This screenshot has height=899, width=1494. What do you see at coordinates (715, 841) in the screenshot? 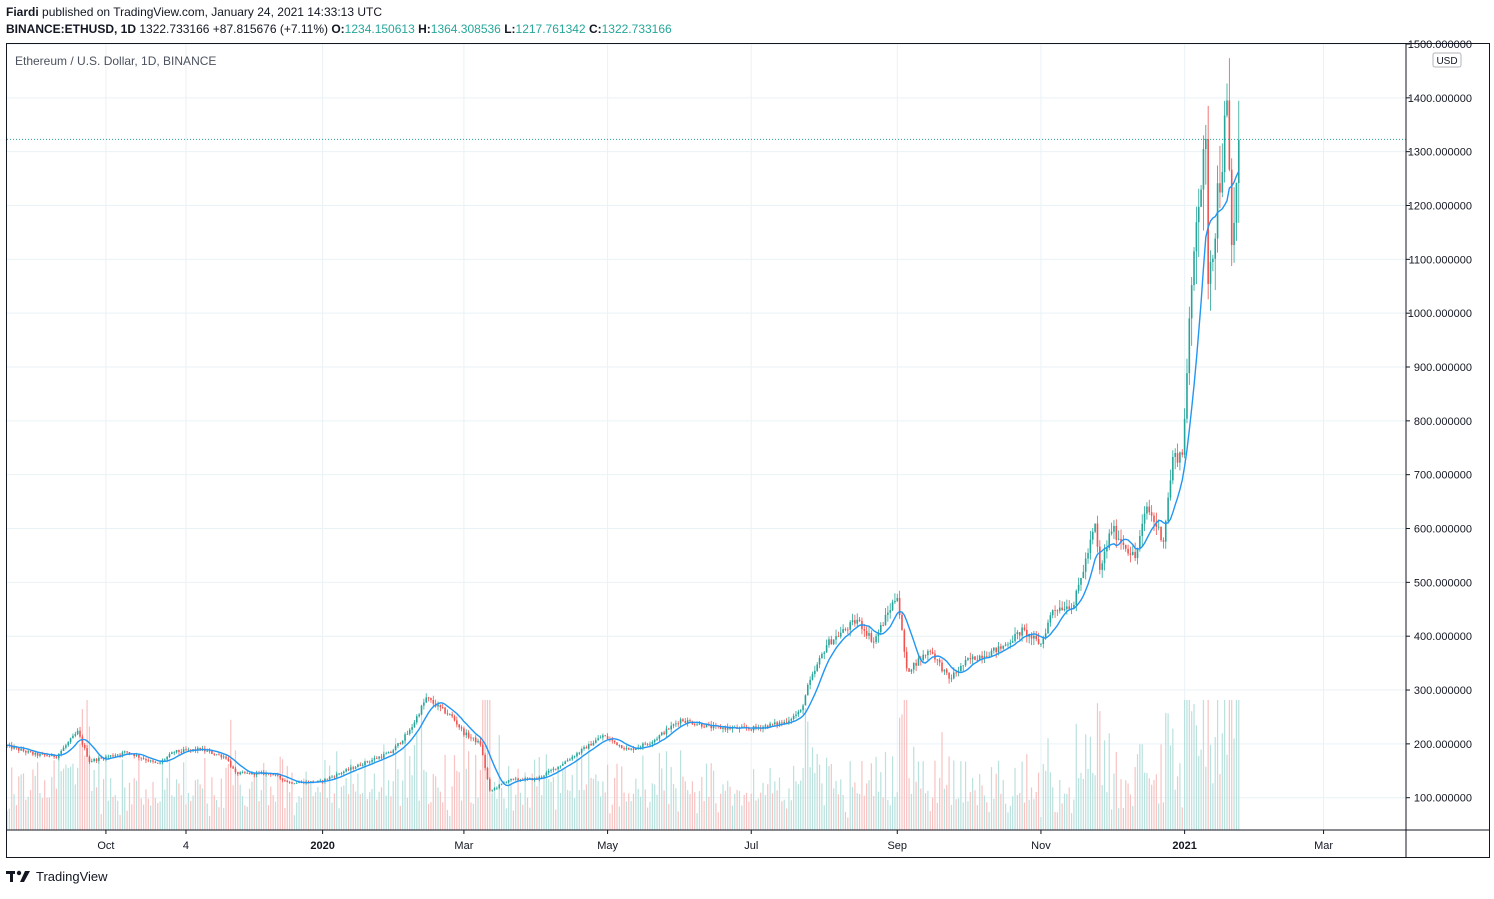
I see `time-axis: Oct 4 2020 Mar May Jul Sep Nov 2021 Mar` at bounding box center [715, 841].